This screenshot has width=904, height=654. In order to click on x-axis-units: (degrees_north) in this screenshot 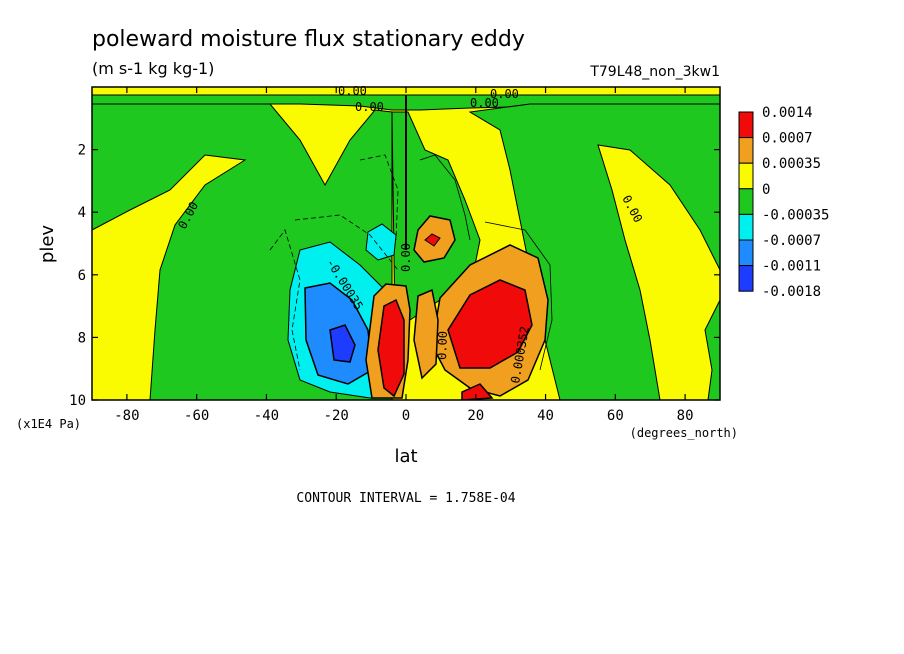, I will do `click(684, 433)`.